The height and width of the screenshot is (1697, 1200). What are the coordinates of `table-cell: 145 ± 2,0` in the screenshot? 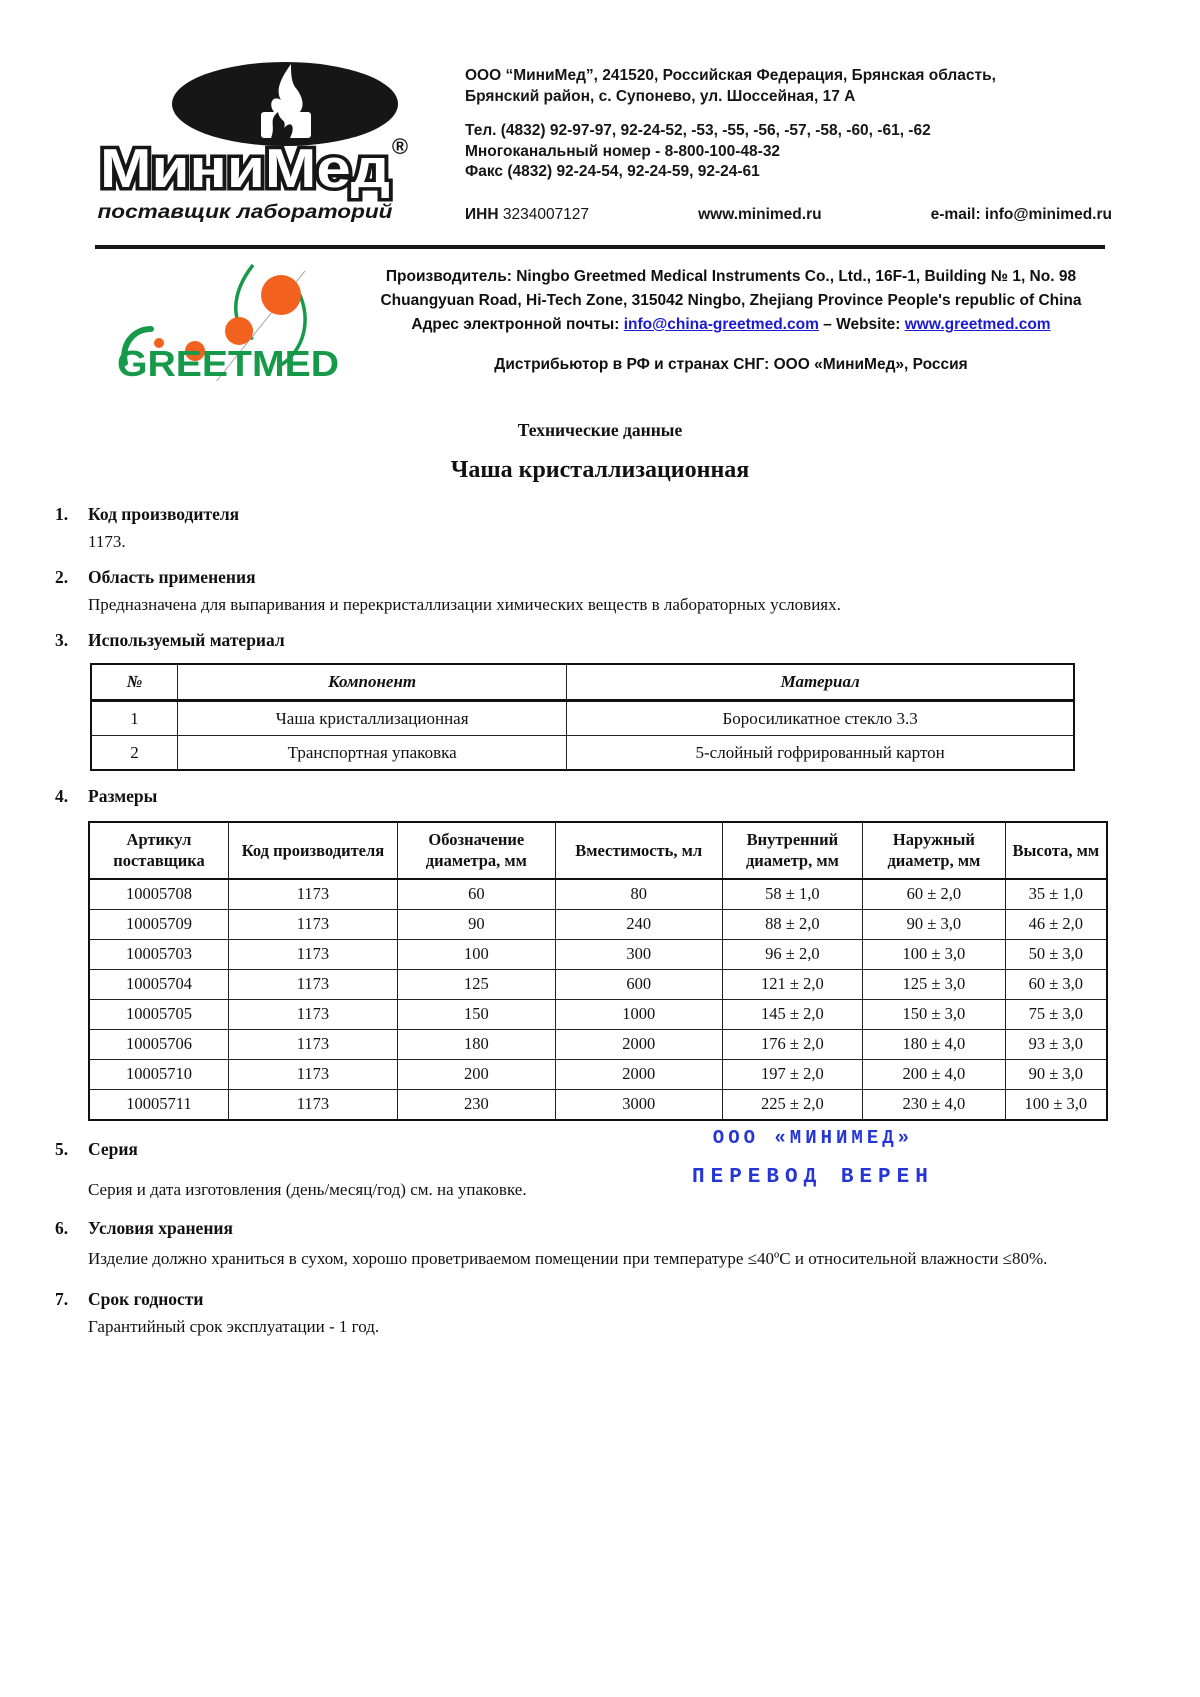 It's located at (792, 1014).